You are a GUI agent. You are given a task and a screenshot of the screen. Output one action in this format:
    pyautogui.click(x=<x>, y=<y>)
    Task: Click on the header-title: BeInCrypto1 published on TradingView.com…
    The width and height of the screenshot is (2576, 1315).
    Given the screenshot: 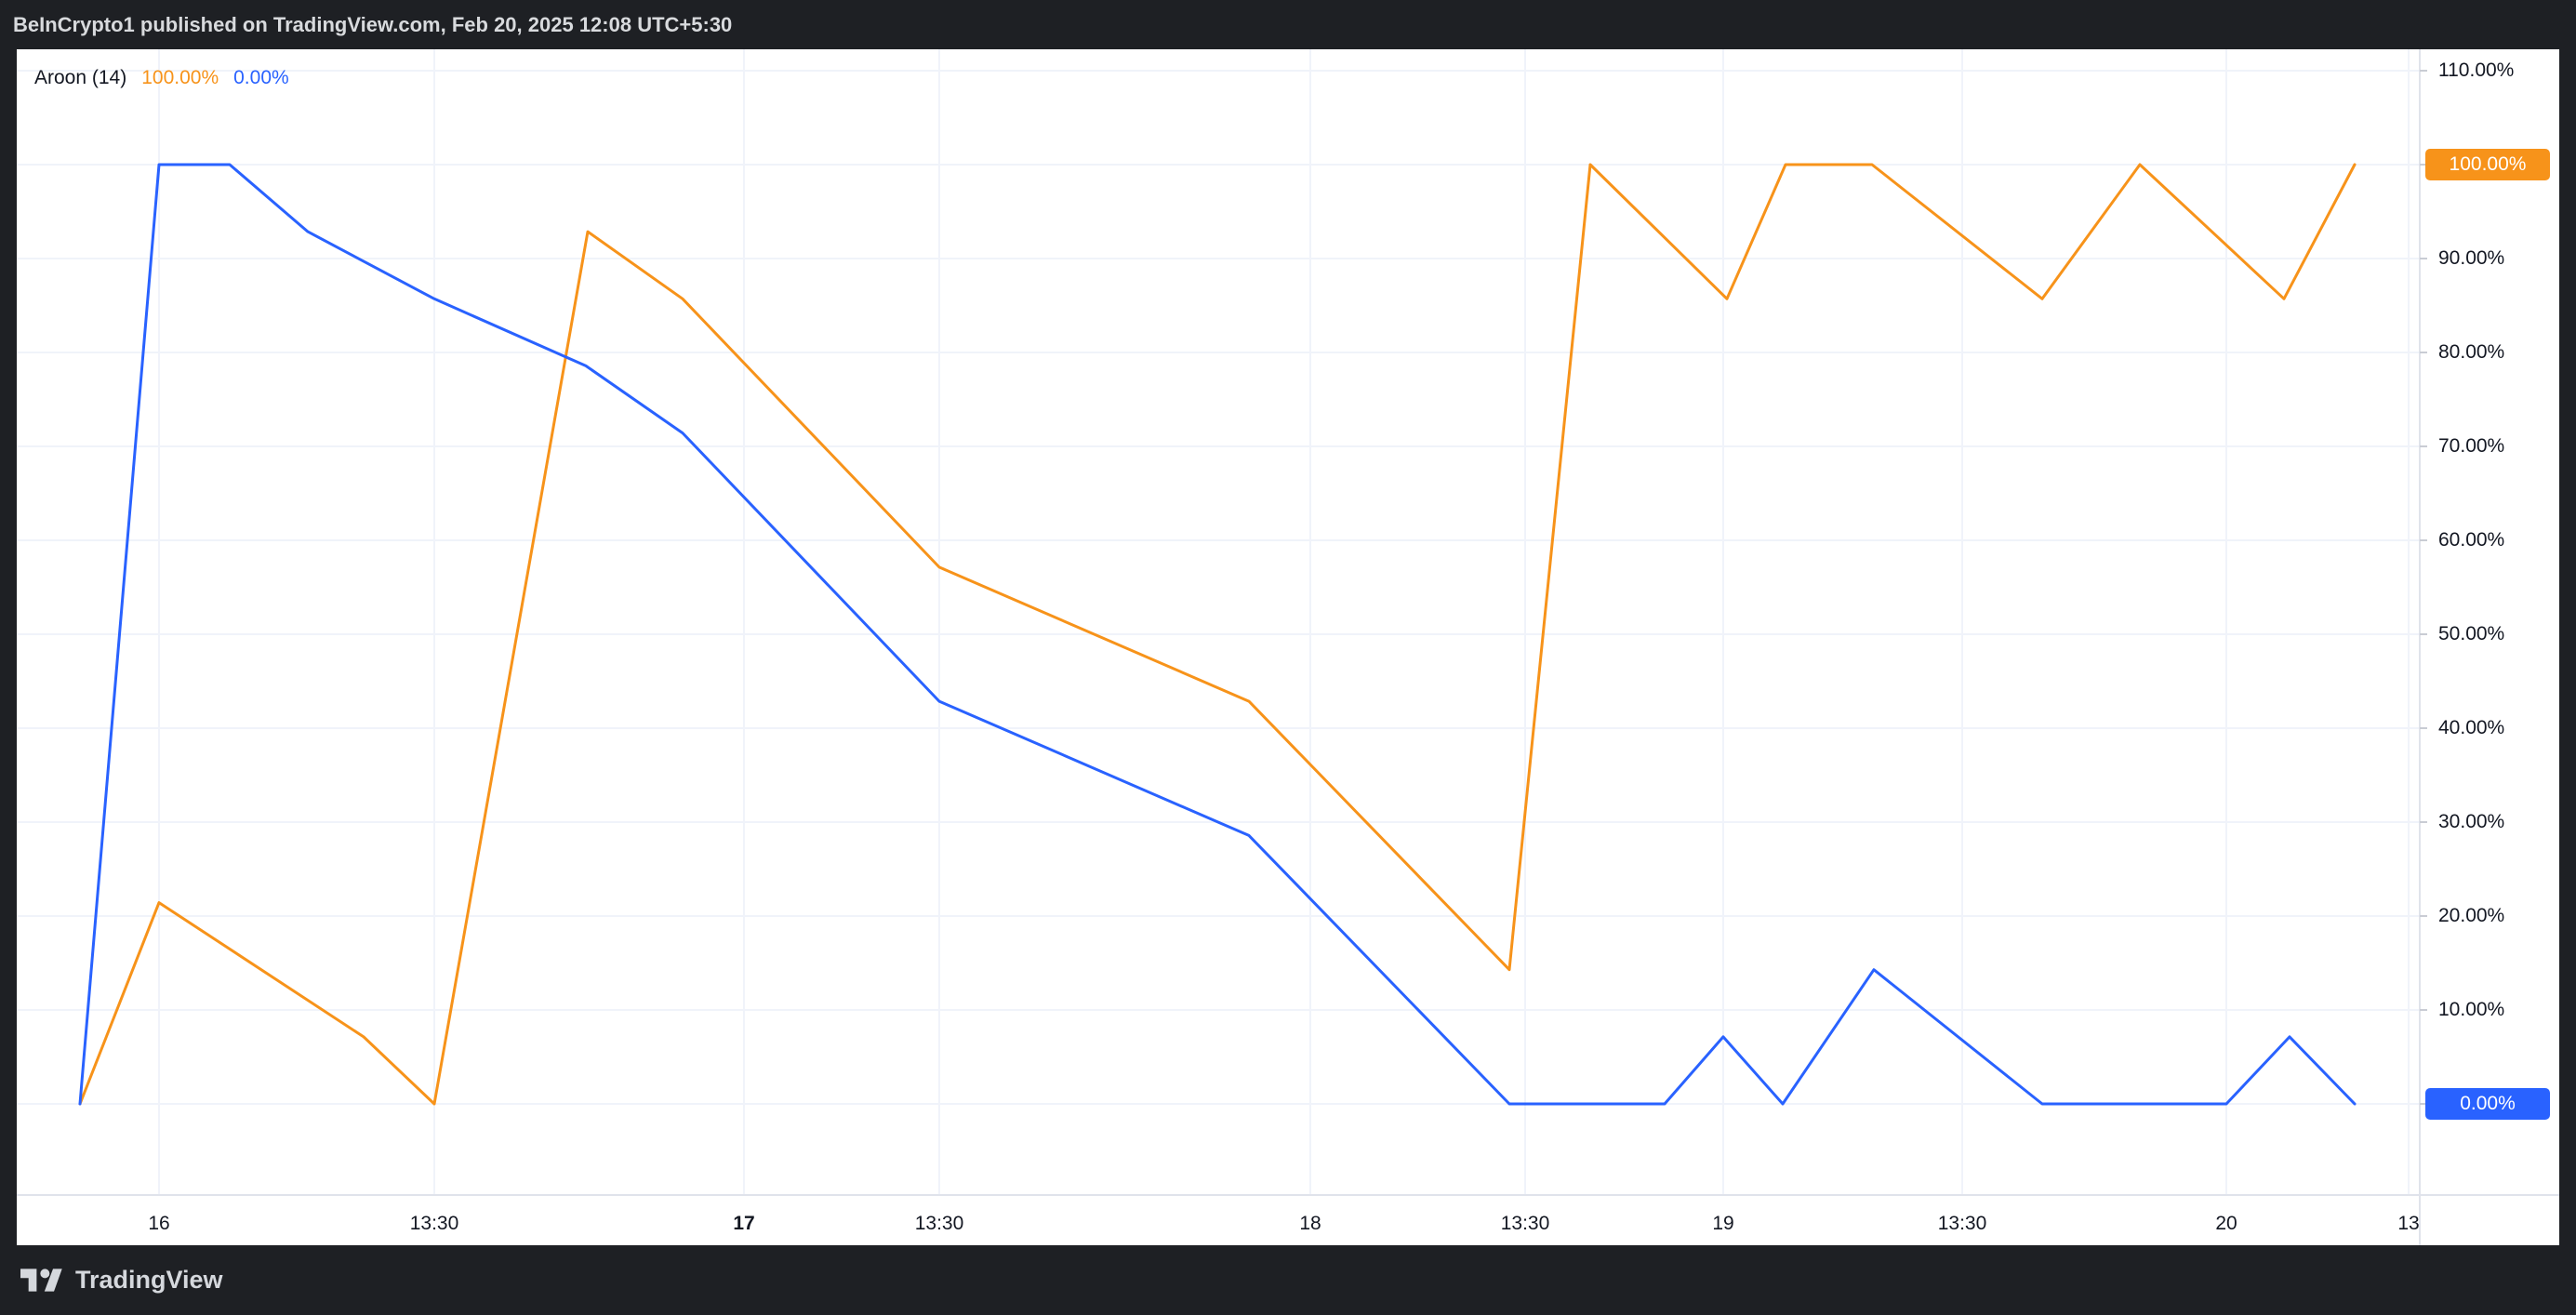 What is the action you would take?
    pyautogui.click(x=373, y=24)
    